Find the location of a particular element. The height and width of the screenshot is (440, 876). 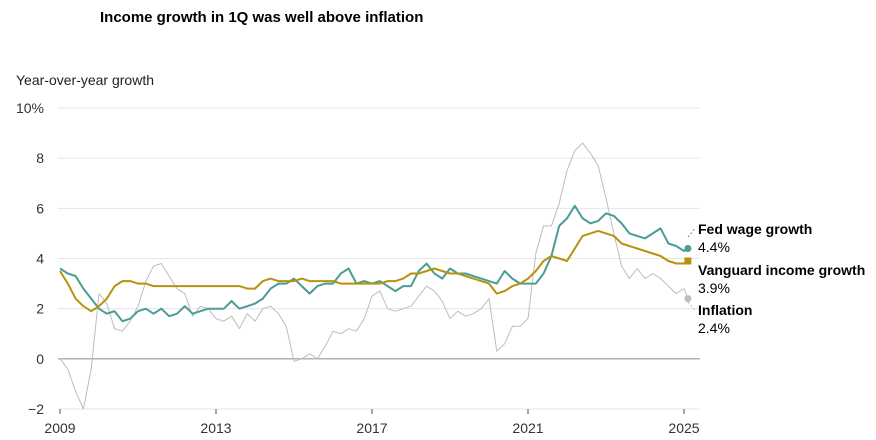

fed-end-marker is located at coordinates (688, 248).